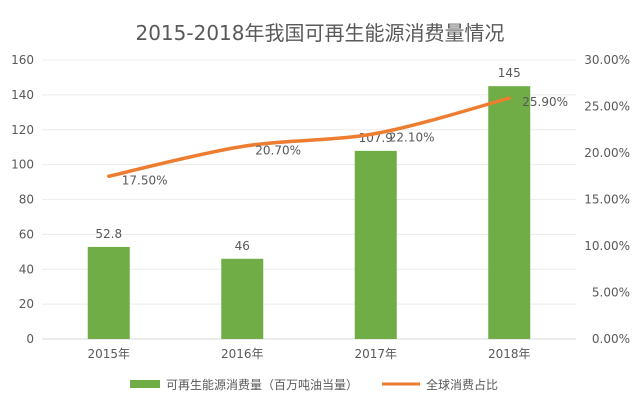 Image resolution: width=640 pixels, height=415 pixels. I want to click on left-tick-label: 100, so click(22, 165).